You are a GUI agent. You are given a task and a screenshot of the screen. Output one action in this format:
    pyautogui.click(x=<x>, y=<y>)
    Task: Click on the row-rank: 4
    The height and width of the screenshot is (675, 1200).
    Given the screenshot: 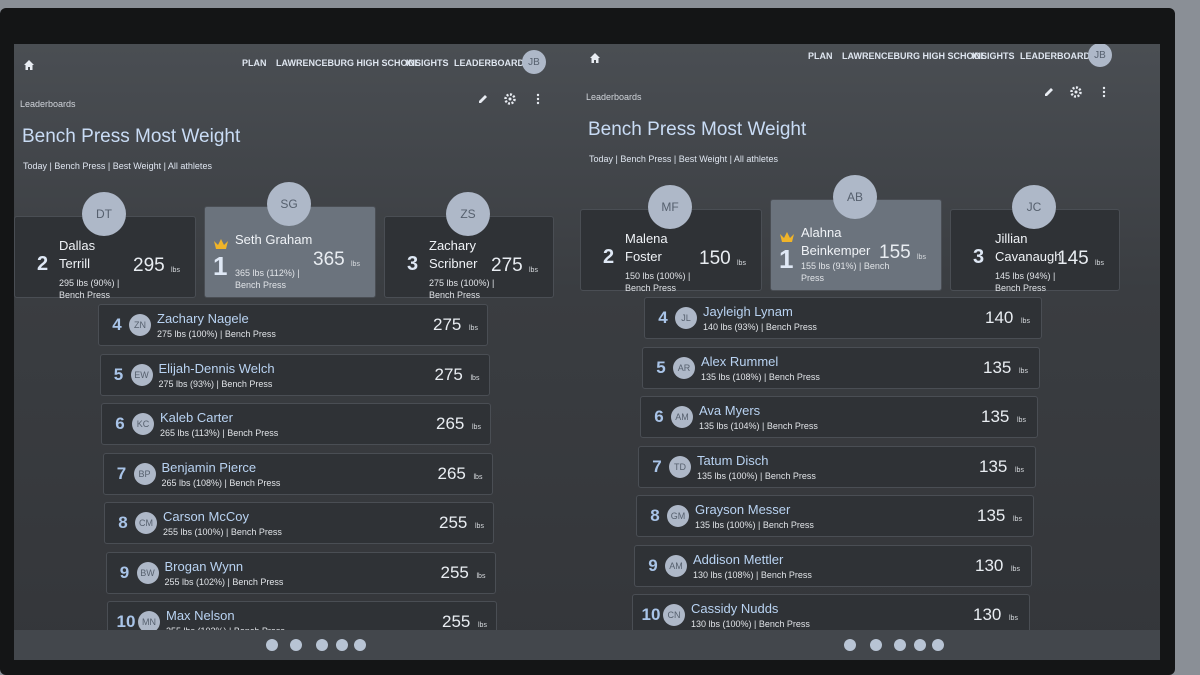 What is the action you would take?
    pyautogui.click(x=117, y=324)
    